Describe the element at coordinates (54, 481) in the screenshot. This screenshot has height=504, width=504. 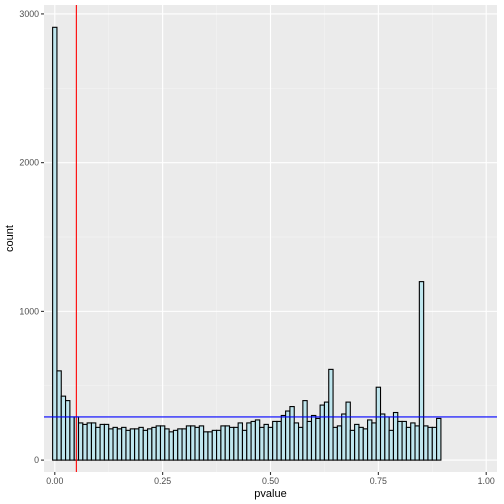
I see `x-tick-label: 0.00` at that location.